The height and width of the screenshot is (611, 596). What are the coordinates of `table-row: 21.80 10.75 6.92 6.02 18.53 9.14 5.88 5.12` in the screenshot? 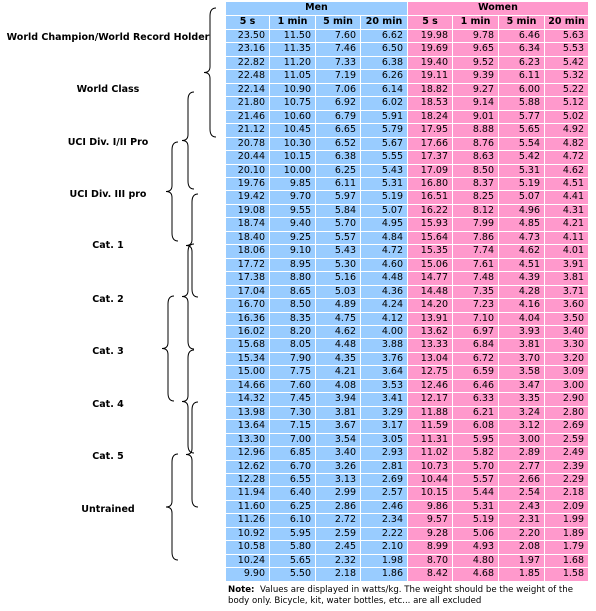 It's located at (407, 103).